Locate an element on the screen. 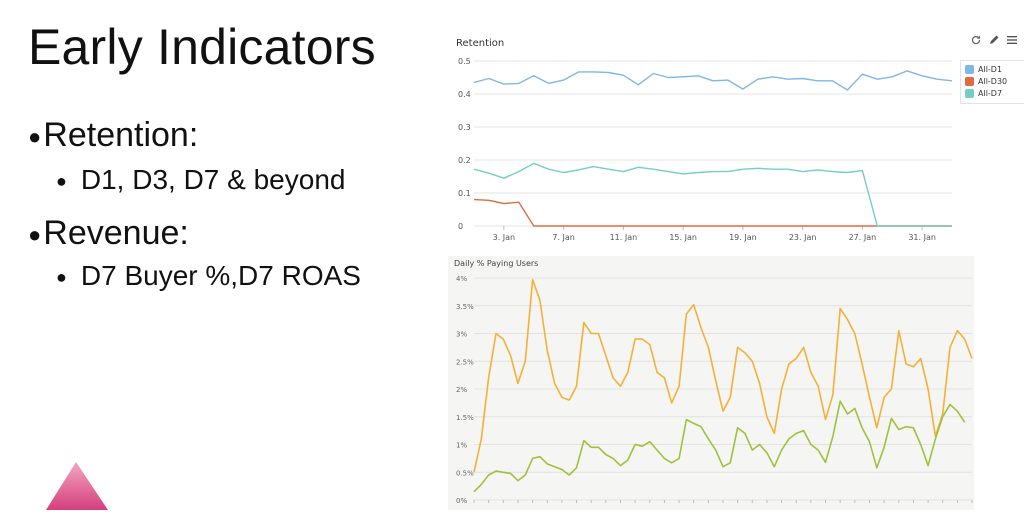 Image resolution: width=1024 pixels, height=515 pixels. y-tick-label: 1% is located at coordinates (461, 446).